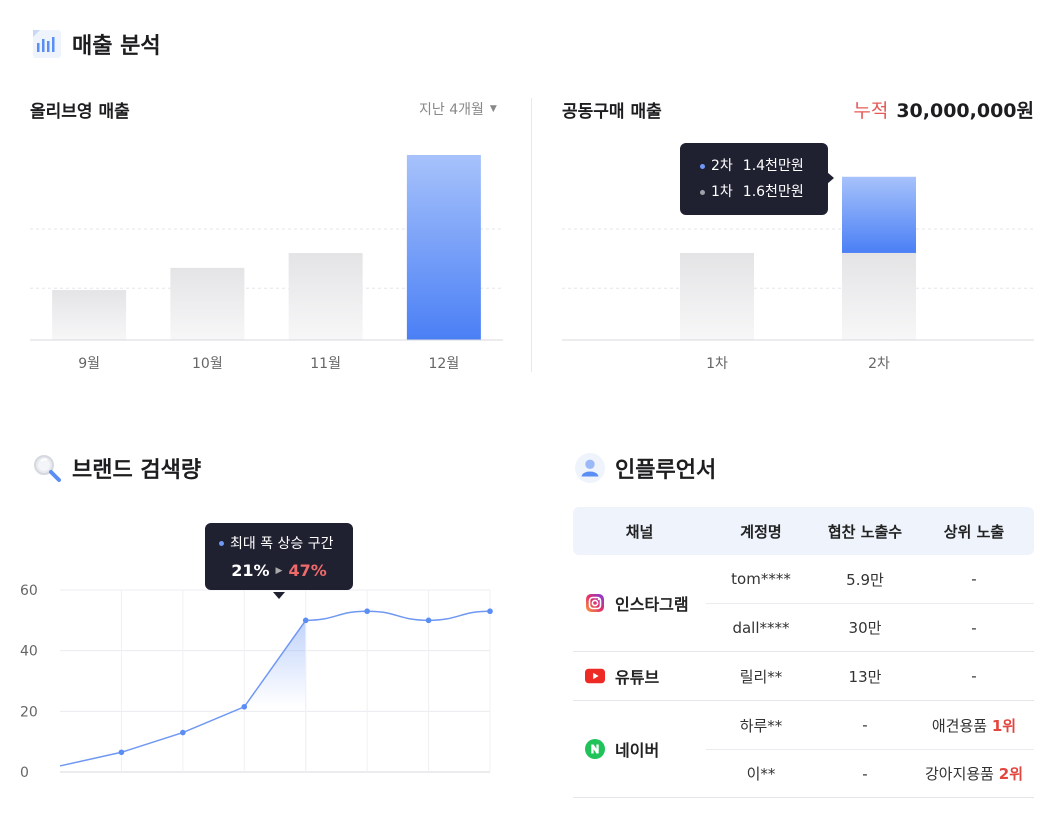 Image resolution: width=1064 pixels, height=833 pixels. I want to click on bar-10월, so click(207, 303).